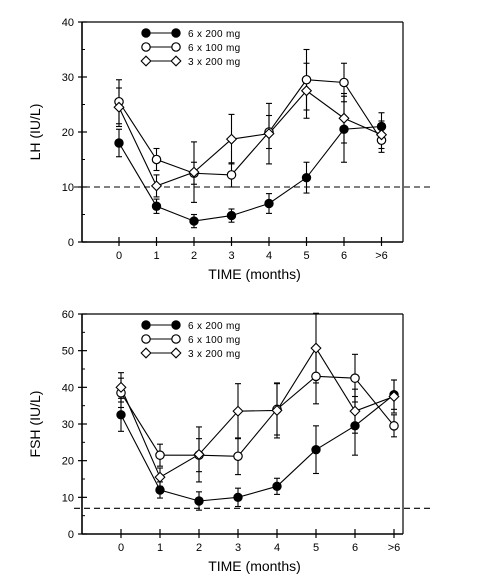  I want to click on y-axis-title: LH (IU/L), so click(35, 132).